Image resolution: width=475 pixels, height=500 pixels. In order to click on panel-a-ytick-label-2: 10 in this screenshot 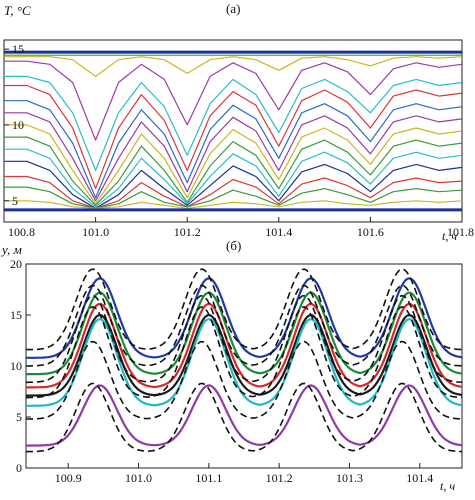, I will do `click(18, 125)`.